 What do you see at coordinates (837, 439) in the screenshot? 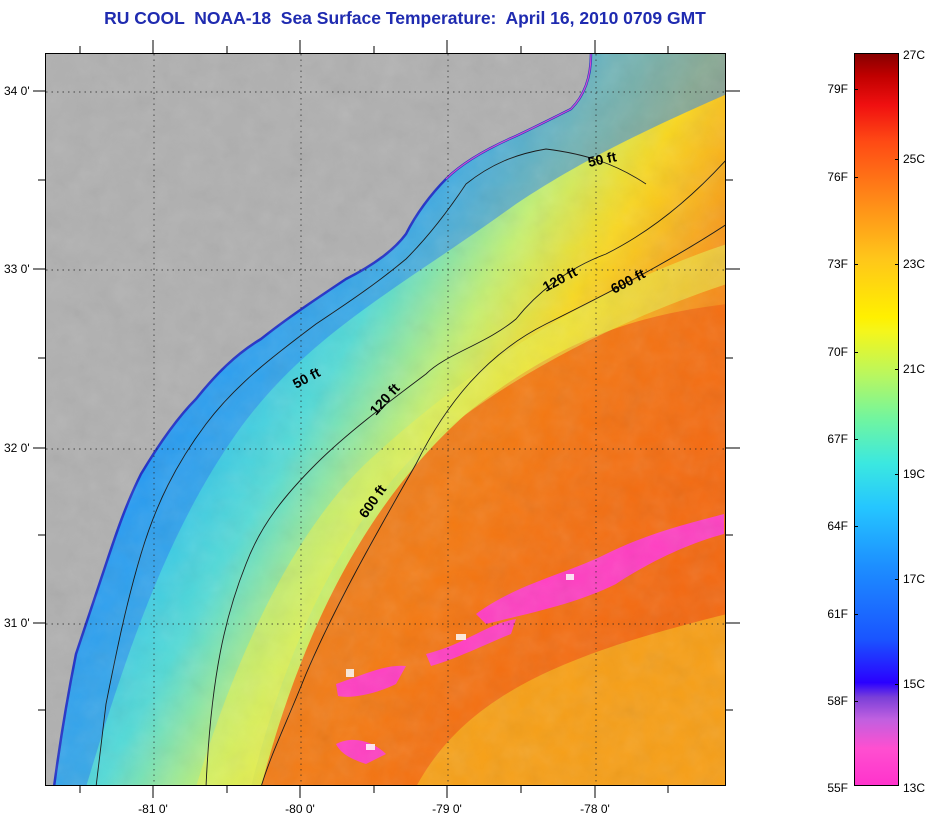
I see `colorbar-f-label: 67F` at bounding box center [837, 439].